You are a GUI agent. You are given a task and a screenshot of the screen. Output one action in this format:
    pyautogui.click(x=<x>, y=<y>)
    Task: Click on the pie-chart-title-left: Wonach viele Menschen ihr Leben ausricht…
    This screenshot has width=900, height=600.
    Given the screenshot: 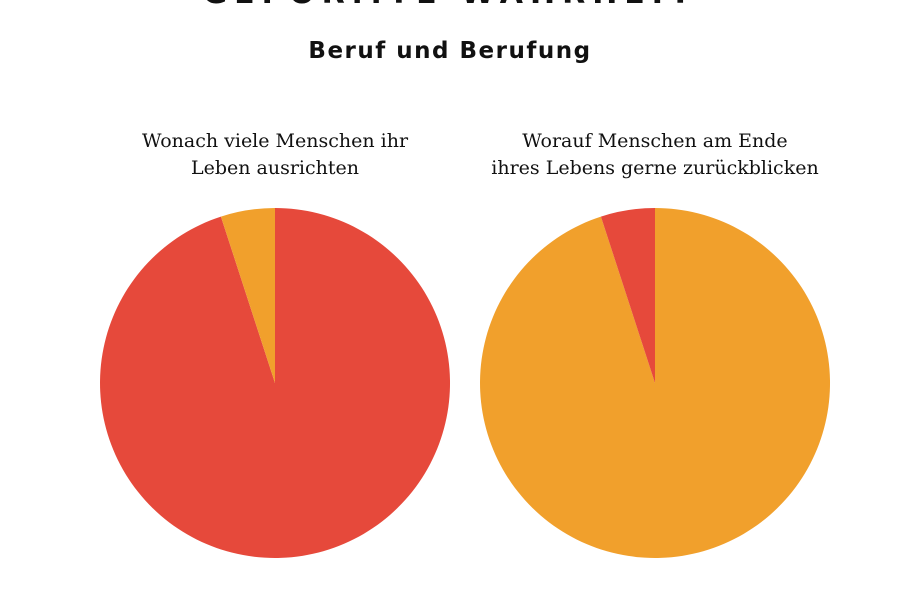 What is the action you would take?
    pyautogui.click(x=275, y=155)
    